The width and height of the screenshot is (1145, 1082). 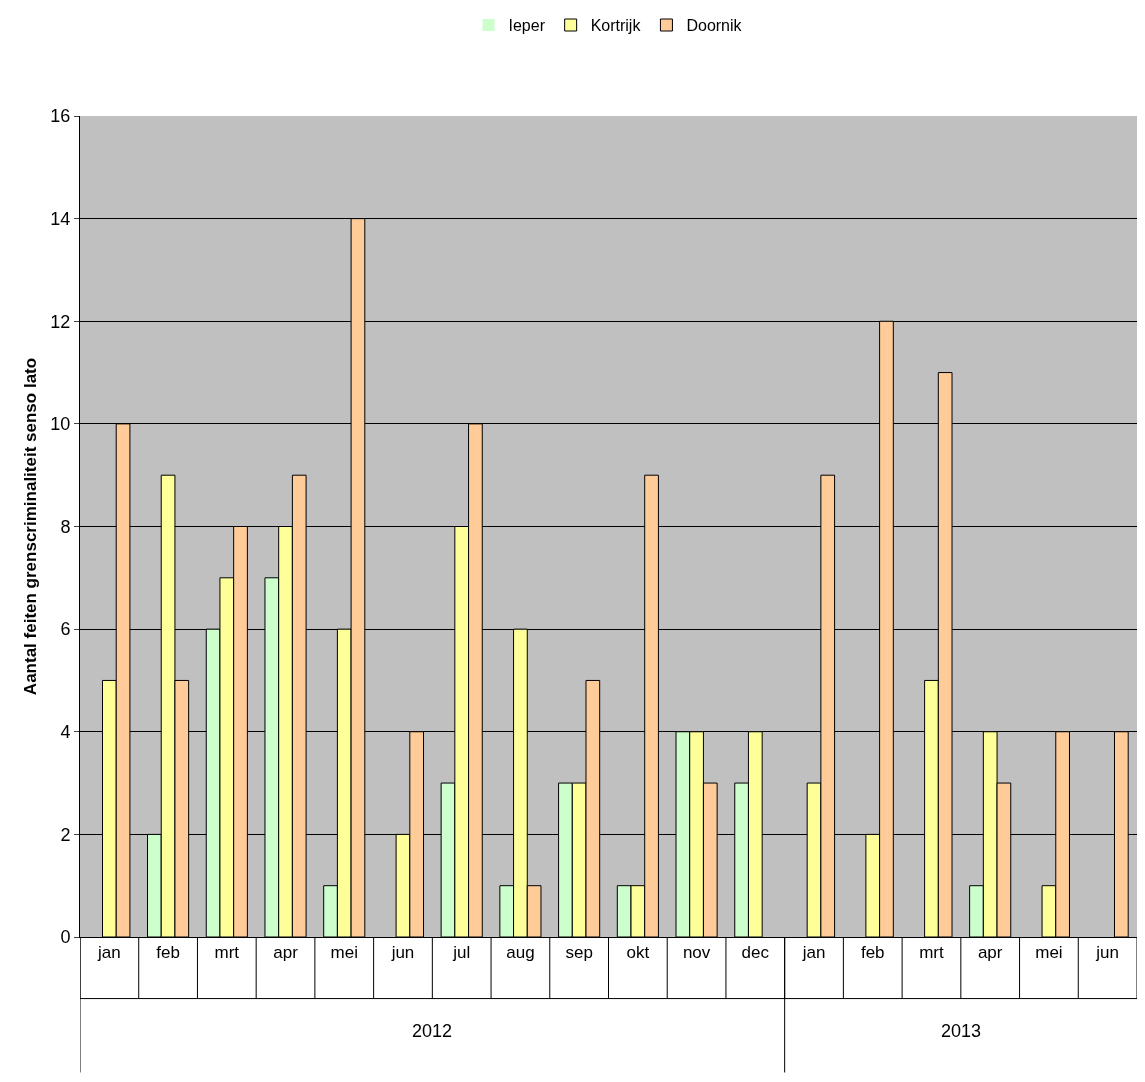 What do you see at coordinates (696, 953) in the screenshot?
I see `x-tick-label: nov` at bounding box center [696, 953].